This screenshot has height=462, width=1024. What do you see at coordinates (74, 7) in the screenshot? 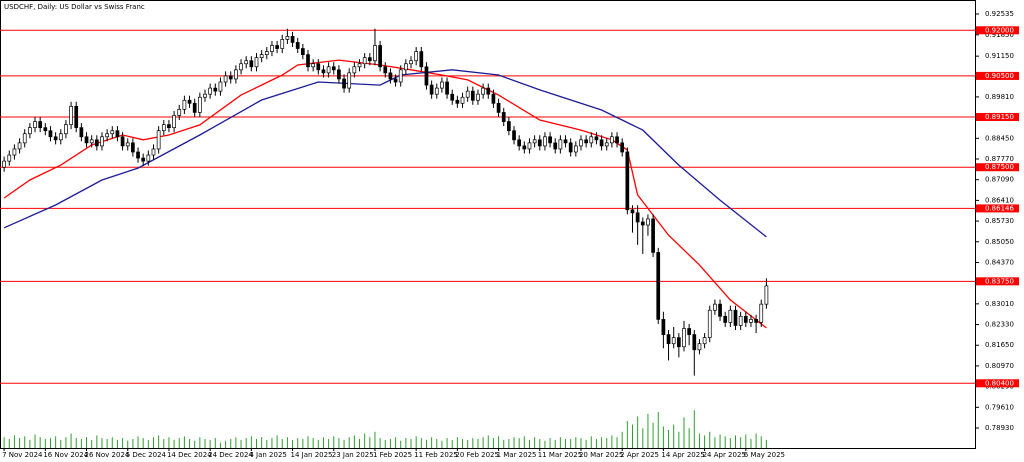
I see `chart-title: USDCHF, Daily: US Dollar vs Swiss Franc` at bounding box center [74, 7].